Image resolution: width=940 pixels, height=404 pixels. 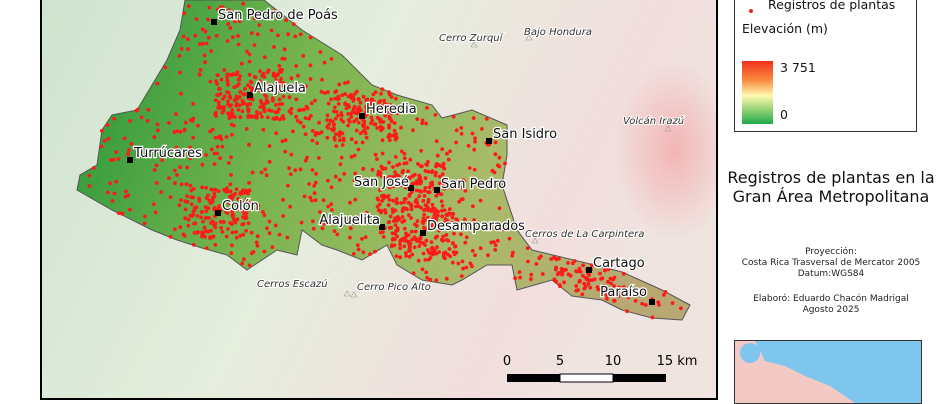 What do you see at coordinates (639, 378) in the screenshot?
I see `scale-segment` at bounding box center [639, 378].